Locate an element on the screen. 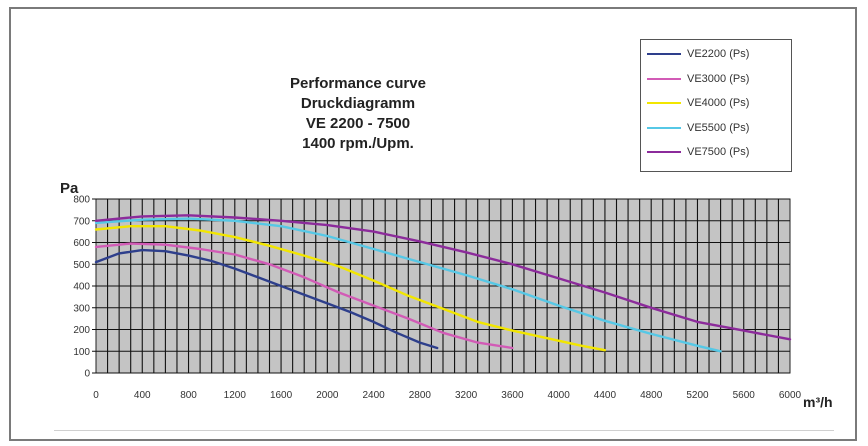 The height and width of the screenshot is (446, 868). y-tick-label: 200 is located at coordinates (81, 330).